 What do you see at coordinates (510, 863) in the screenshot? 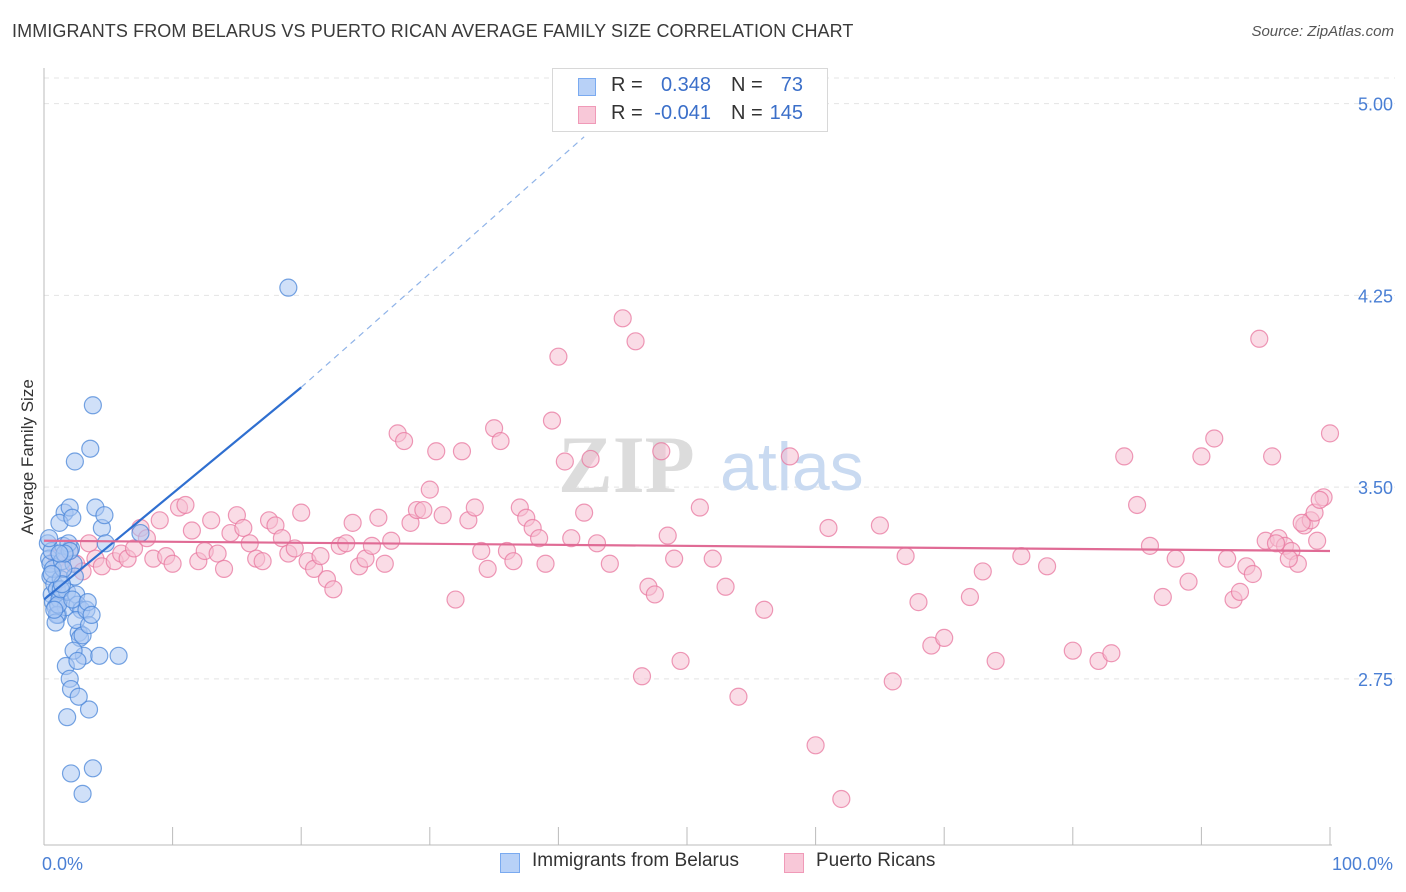
I see `legend-swatch-belarus` at bounding box center [510, 863].